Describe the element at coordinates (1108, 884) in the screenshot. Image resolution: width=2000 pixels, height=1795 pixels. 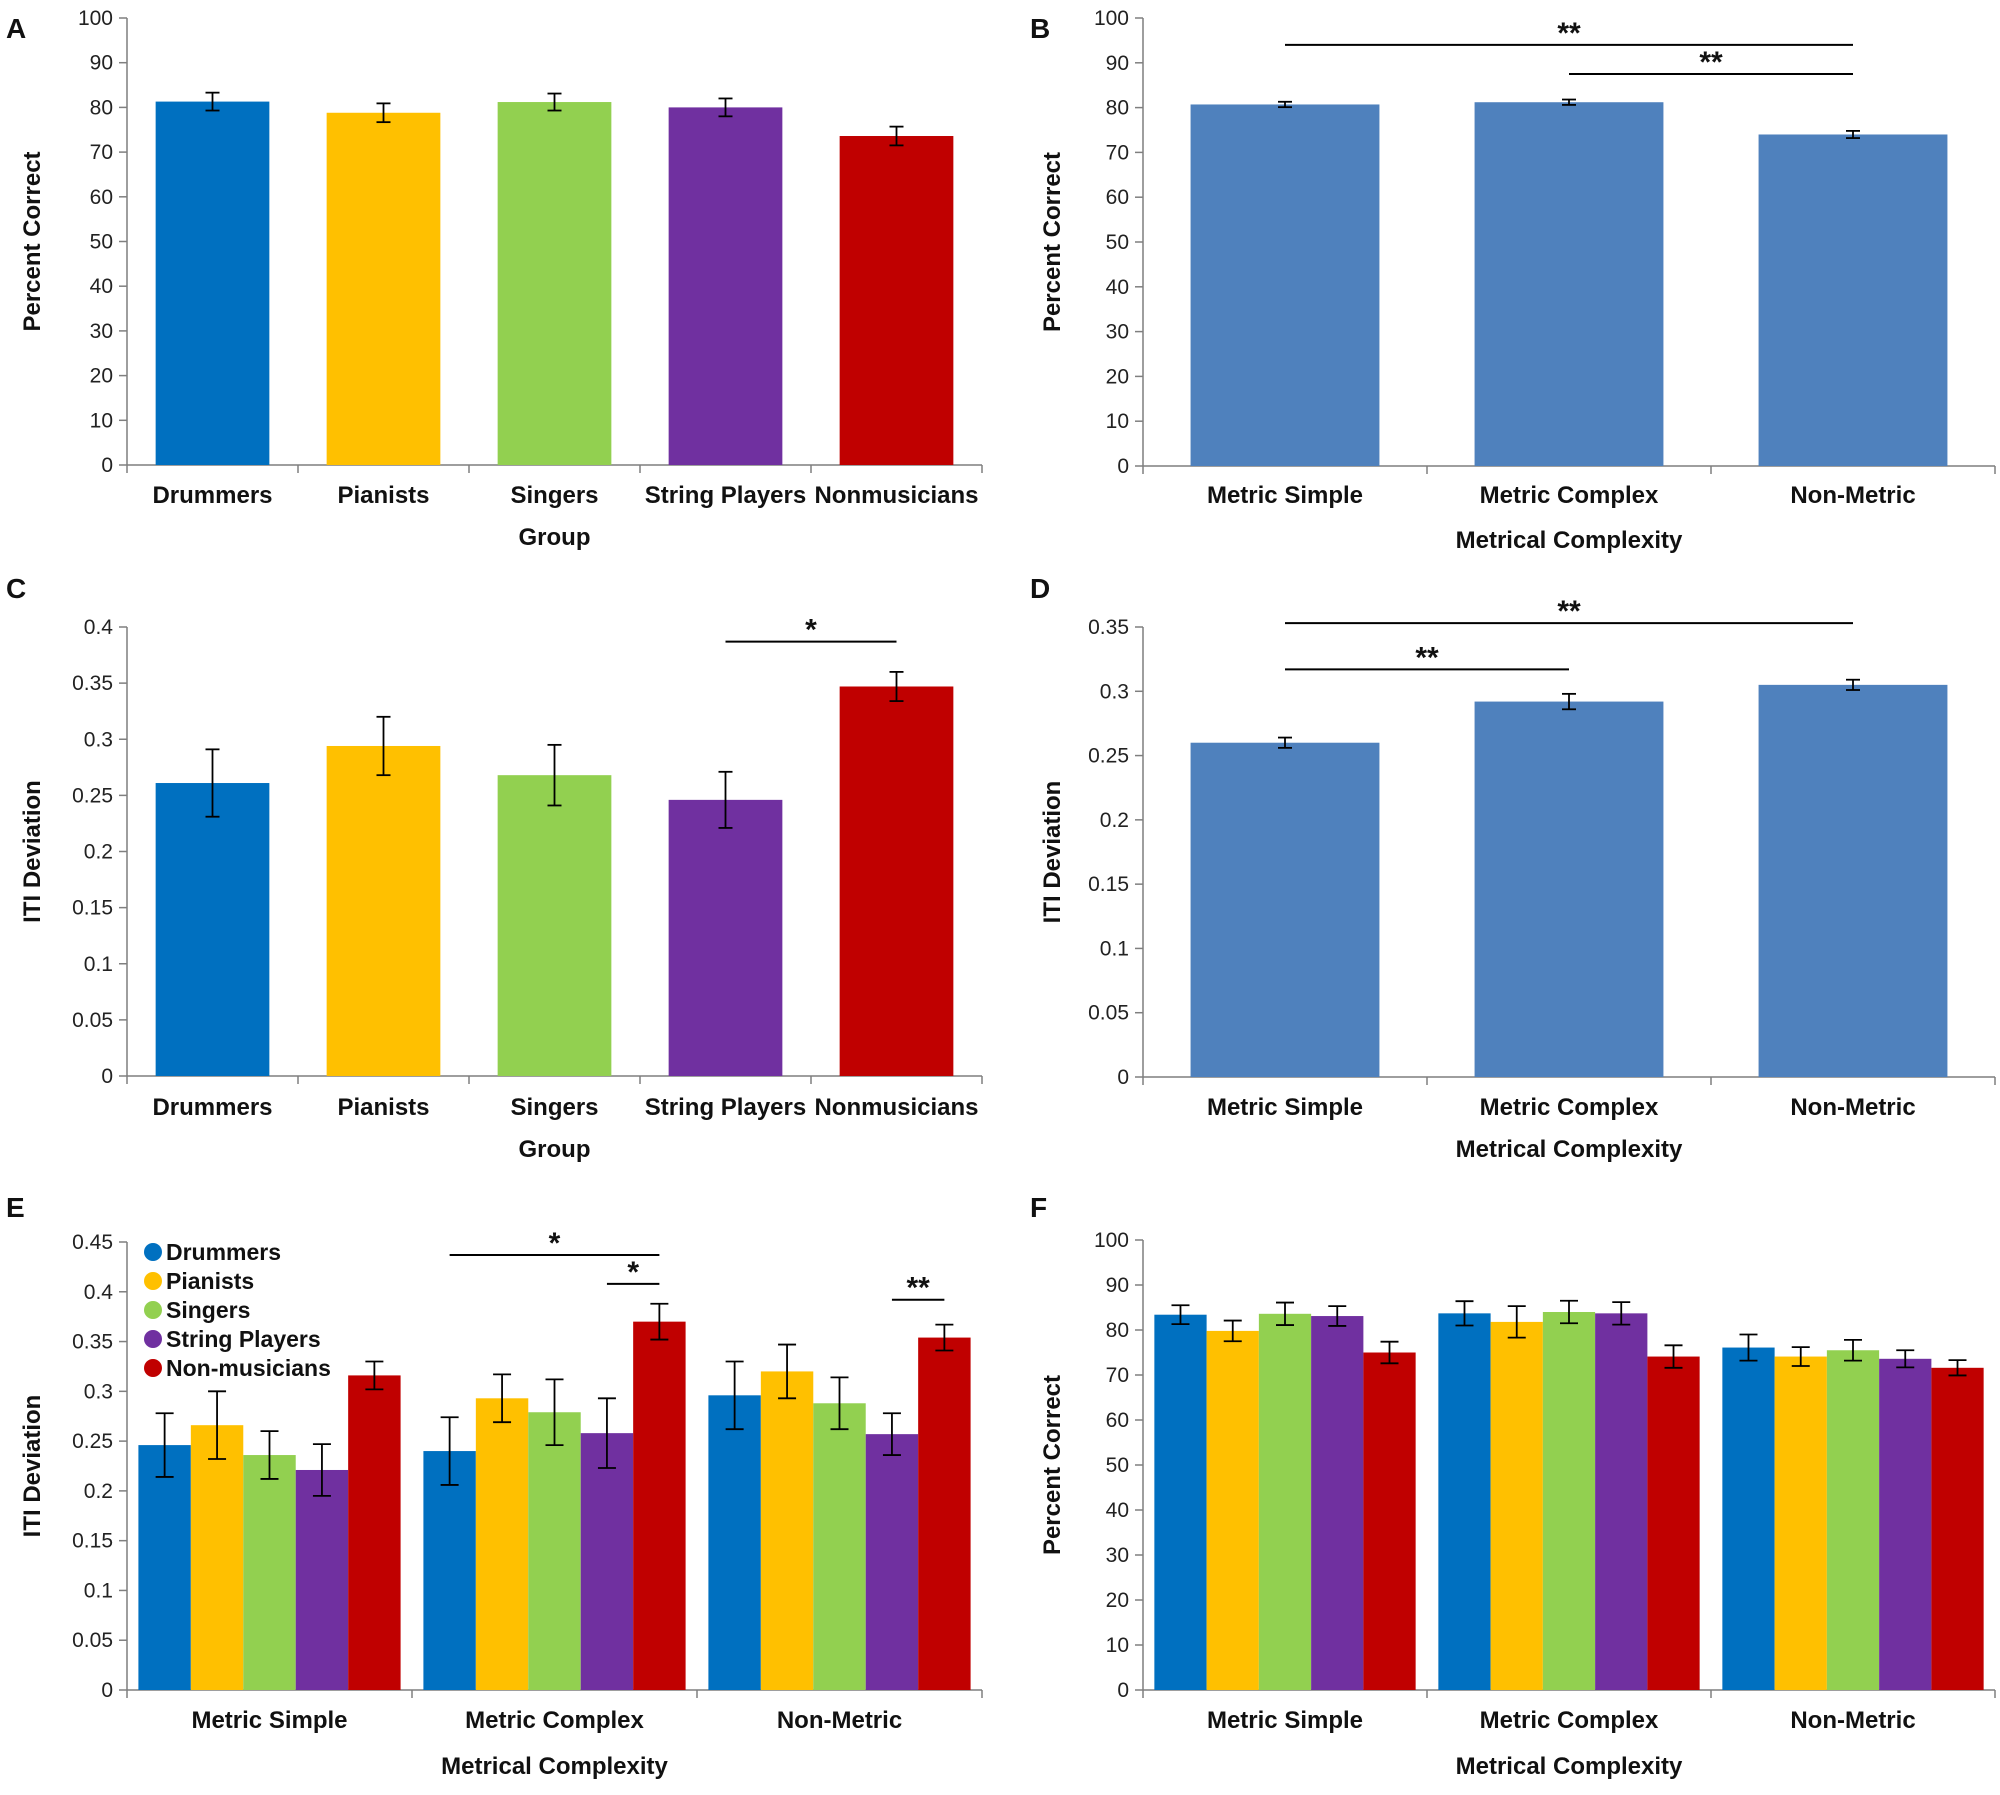
I see `y-tick-label: 0.15` at that location.